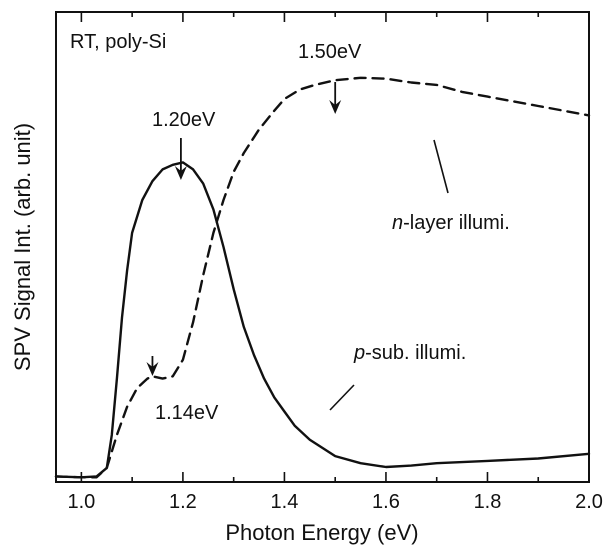 The height and width of the screenshot is (550, 610). What do you see at coordinates (589, 502) in the screenshot?
I see `x-tick-label-5: 2.0` at bounding box center [589, 502].